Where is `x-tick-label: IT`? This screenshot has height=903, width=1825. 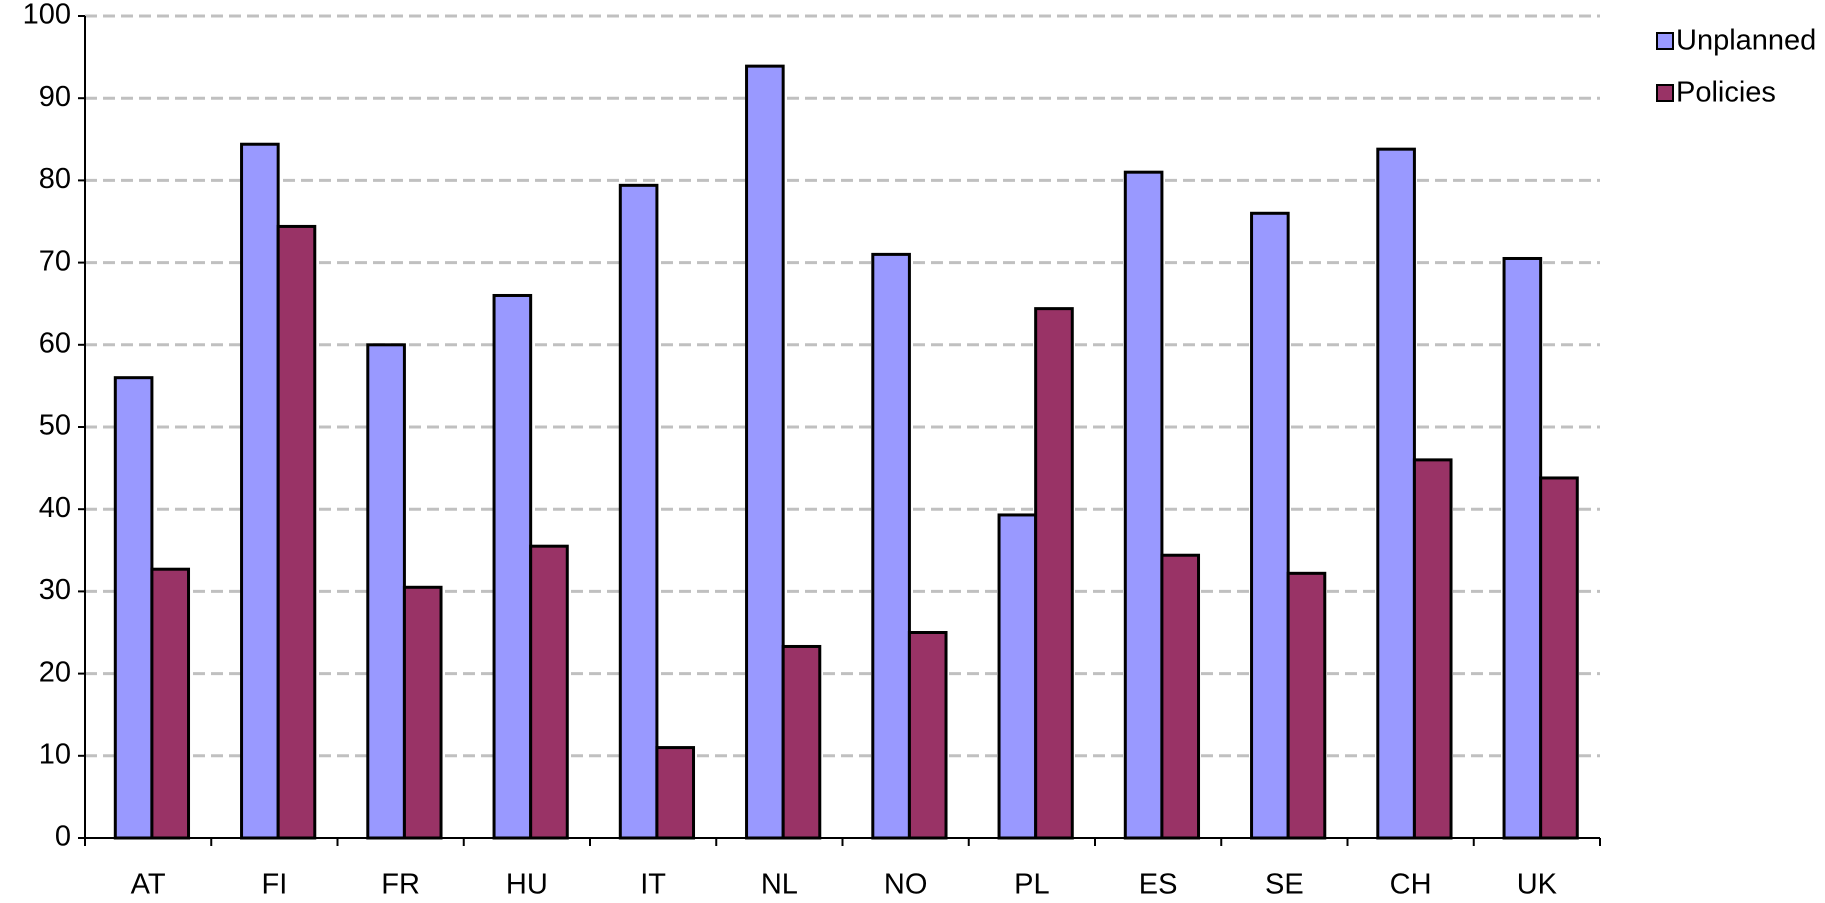 x-tick-label: IT is located at coordinates (653, 885).